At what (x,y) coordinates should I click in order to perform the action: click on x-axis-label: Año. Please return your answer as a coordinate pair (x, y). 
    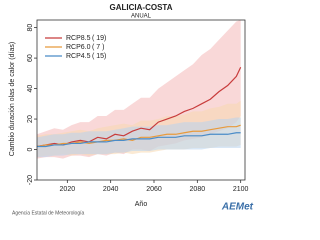
    Looking at the image, I should click on (141, 204).